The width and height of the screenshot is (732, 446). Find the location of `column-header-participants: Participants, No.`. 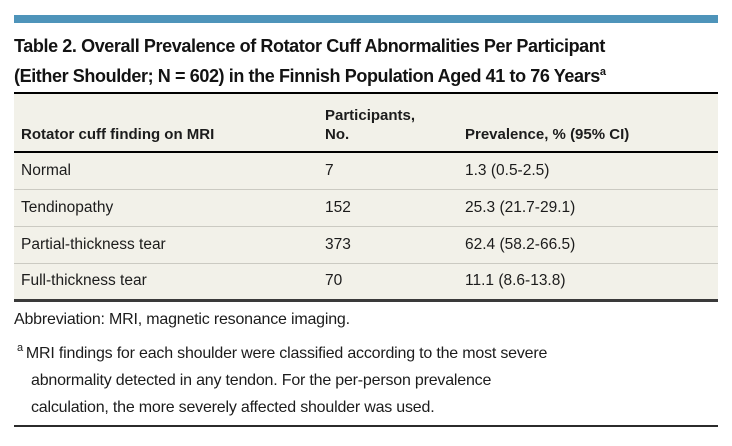

column-header-participants: Participants, No. is located at coordinates (395, 123).